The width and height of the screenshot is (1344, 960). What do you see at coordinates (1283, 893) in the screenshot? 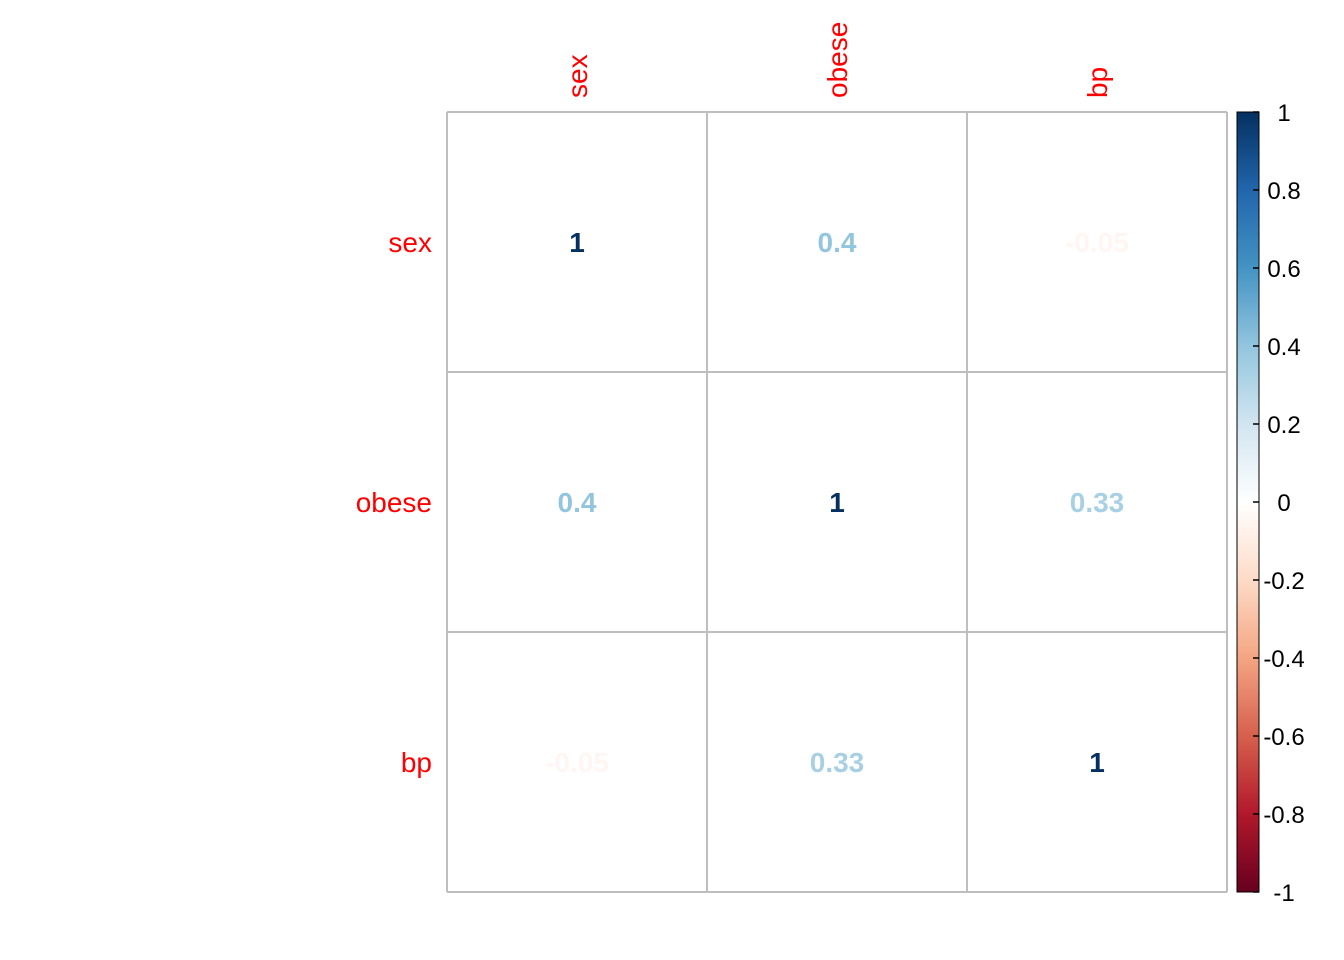
I see `colorbar-tick-label: -1` at bounding box center [1283, 893].